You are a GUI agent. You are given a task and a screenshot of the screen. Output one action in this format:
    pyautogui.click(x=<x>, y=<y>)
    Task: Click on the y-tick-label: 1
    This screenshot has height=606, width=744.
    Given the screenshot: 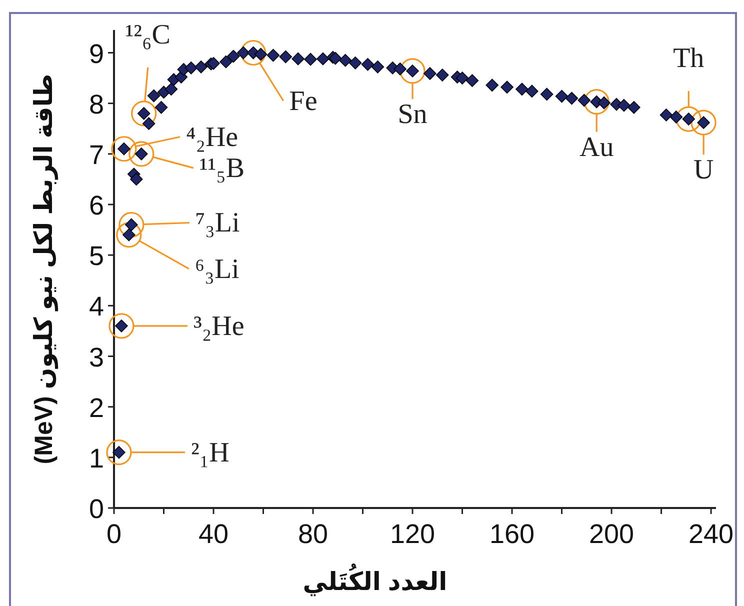 What is the action you would take?
    pyautogui.click(x=96, y=458)
    